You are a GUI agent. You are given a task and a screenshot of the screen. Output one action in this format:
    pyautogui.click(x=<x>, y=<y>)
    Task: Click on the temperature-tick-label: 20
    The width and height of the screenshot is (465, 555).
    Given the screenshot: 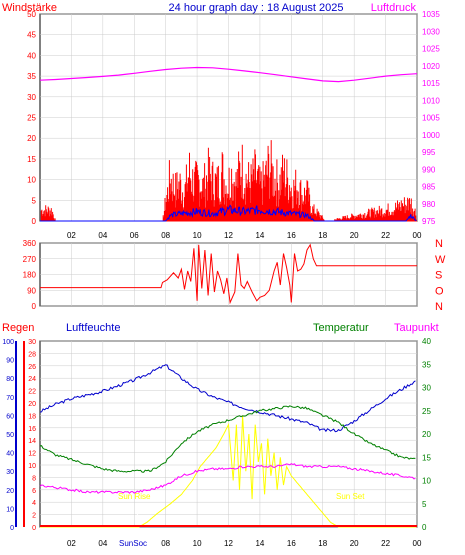 What is the action you would take?
    pyautogui.click(x=426, y=434)
    